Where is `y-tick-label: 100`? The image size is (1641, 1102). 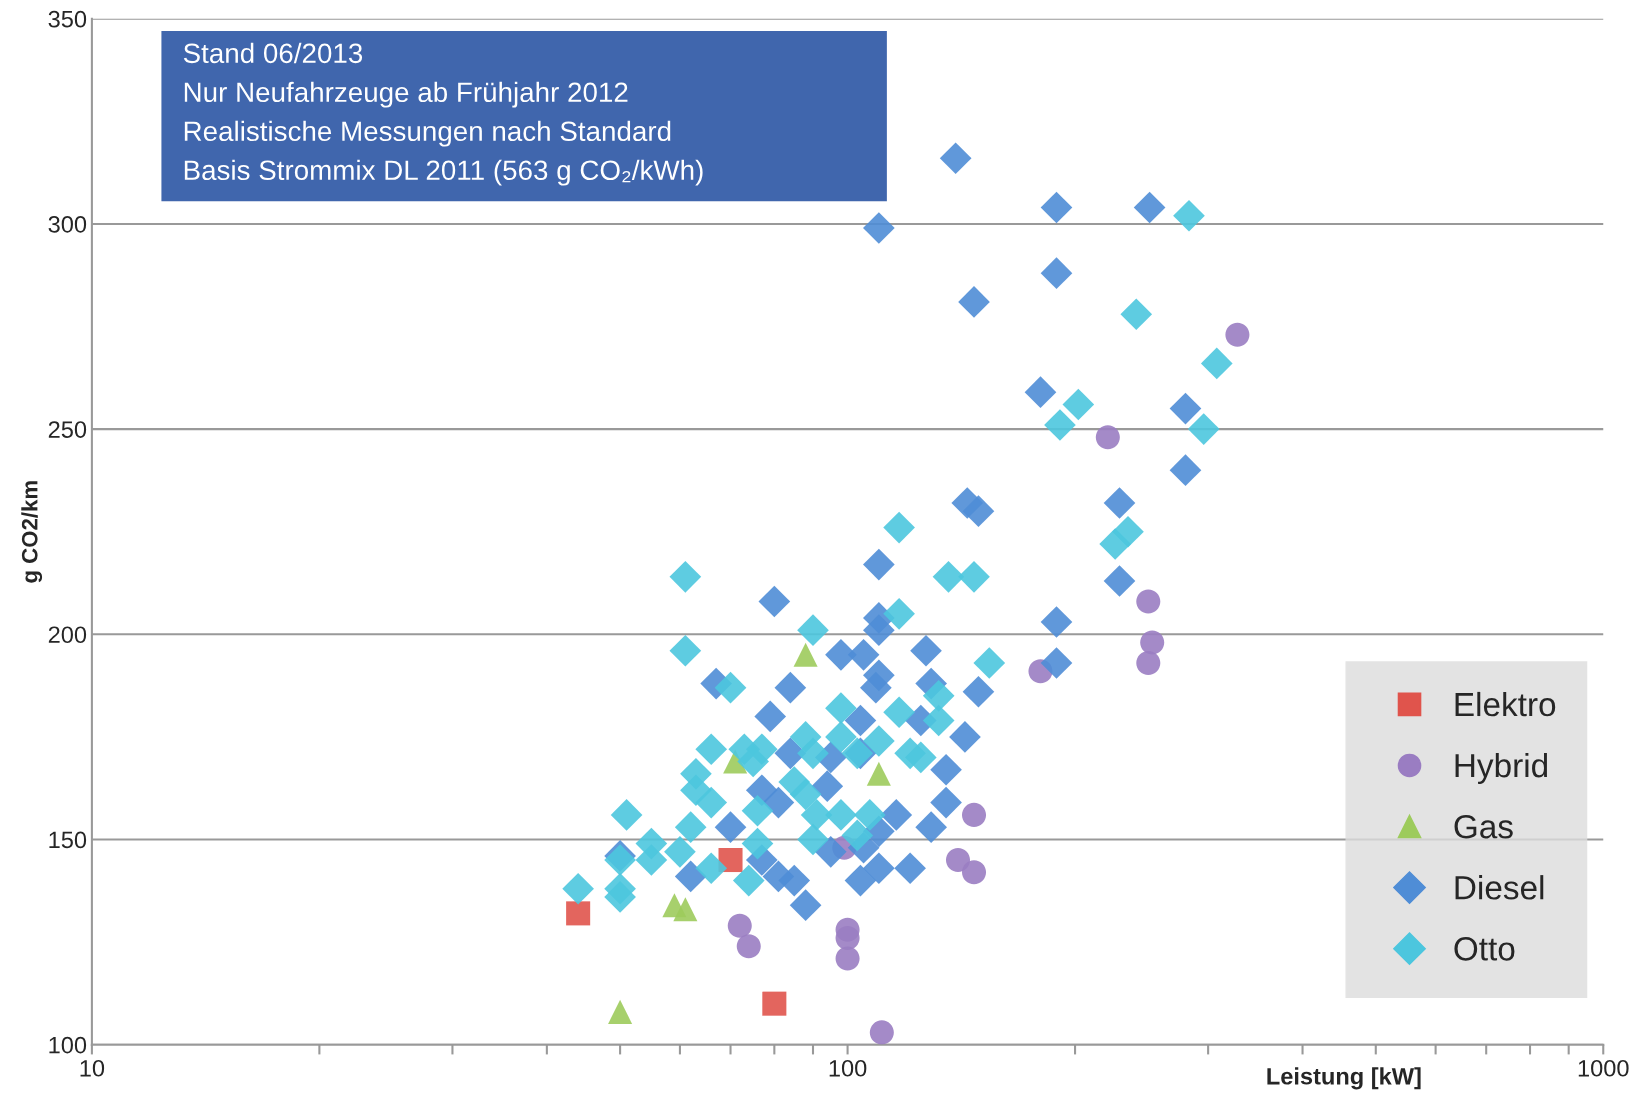 y-tick-label: 100 is located at coordinates (68, 1045).